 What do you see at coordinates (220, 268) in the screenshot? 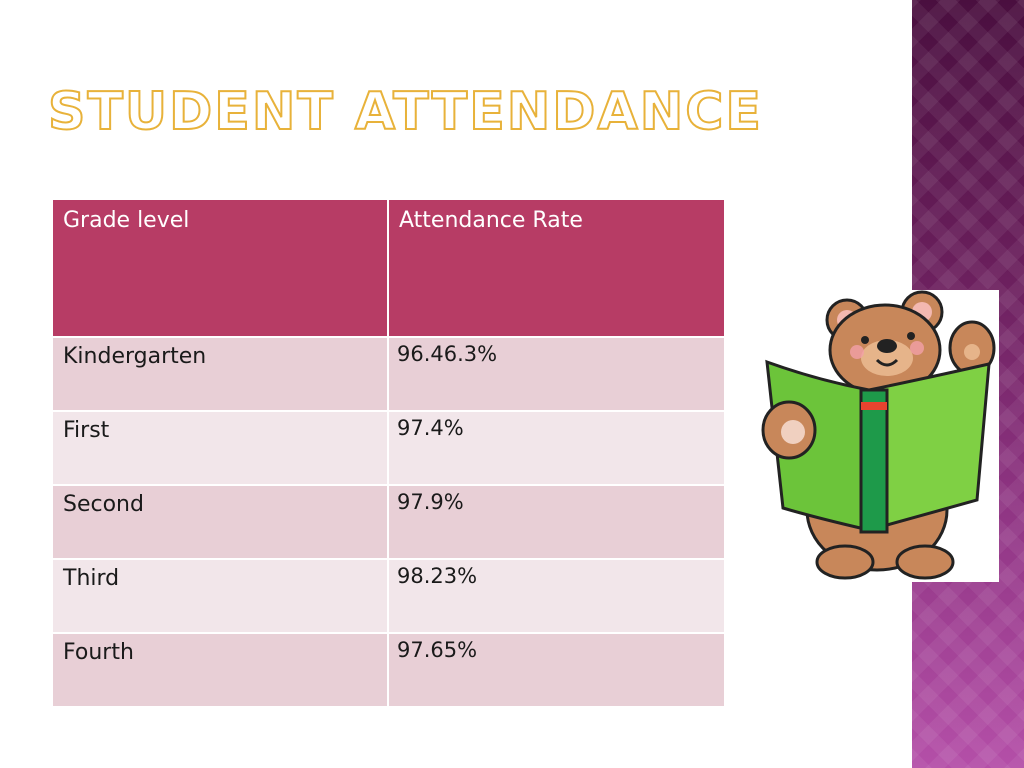
I see `header-grade-level: Grade level` at bounding box center [220, 268].